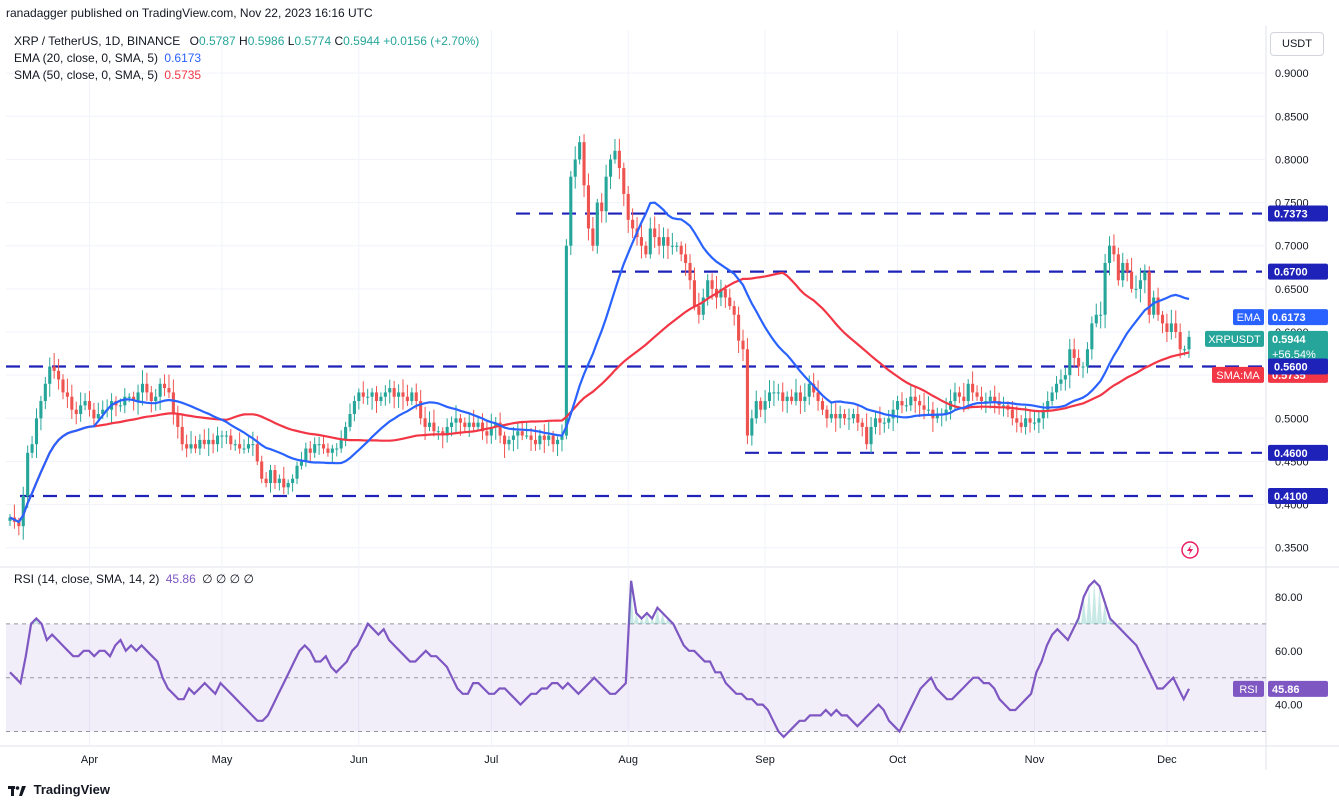  I want to click on legend-high: 0.5986, so click(266, 41).